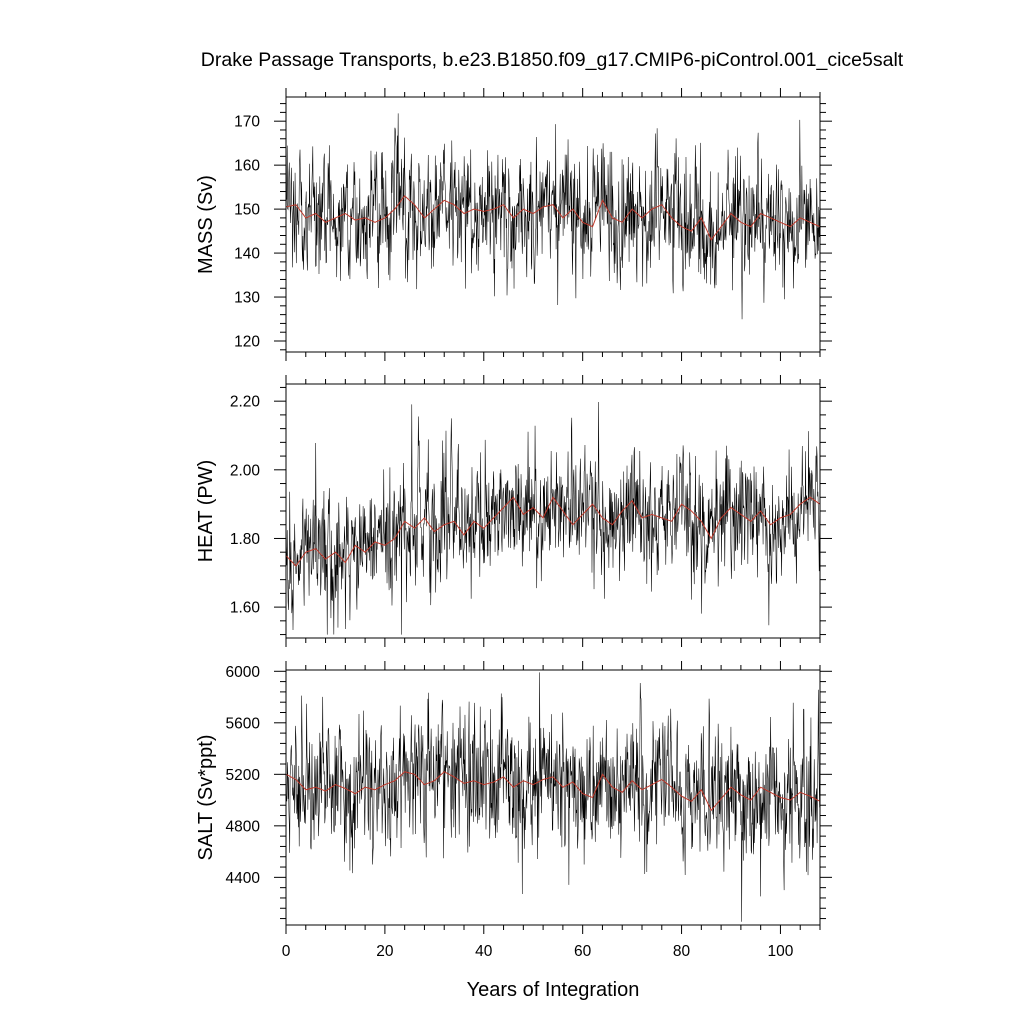 This screenshot has height=1024, width=1024. What do you see at coordinates (385, 951) in the screenshot?
I see `x-tick-label: 20` at bounding box center [385, 951].